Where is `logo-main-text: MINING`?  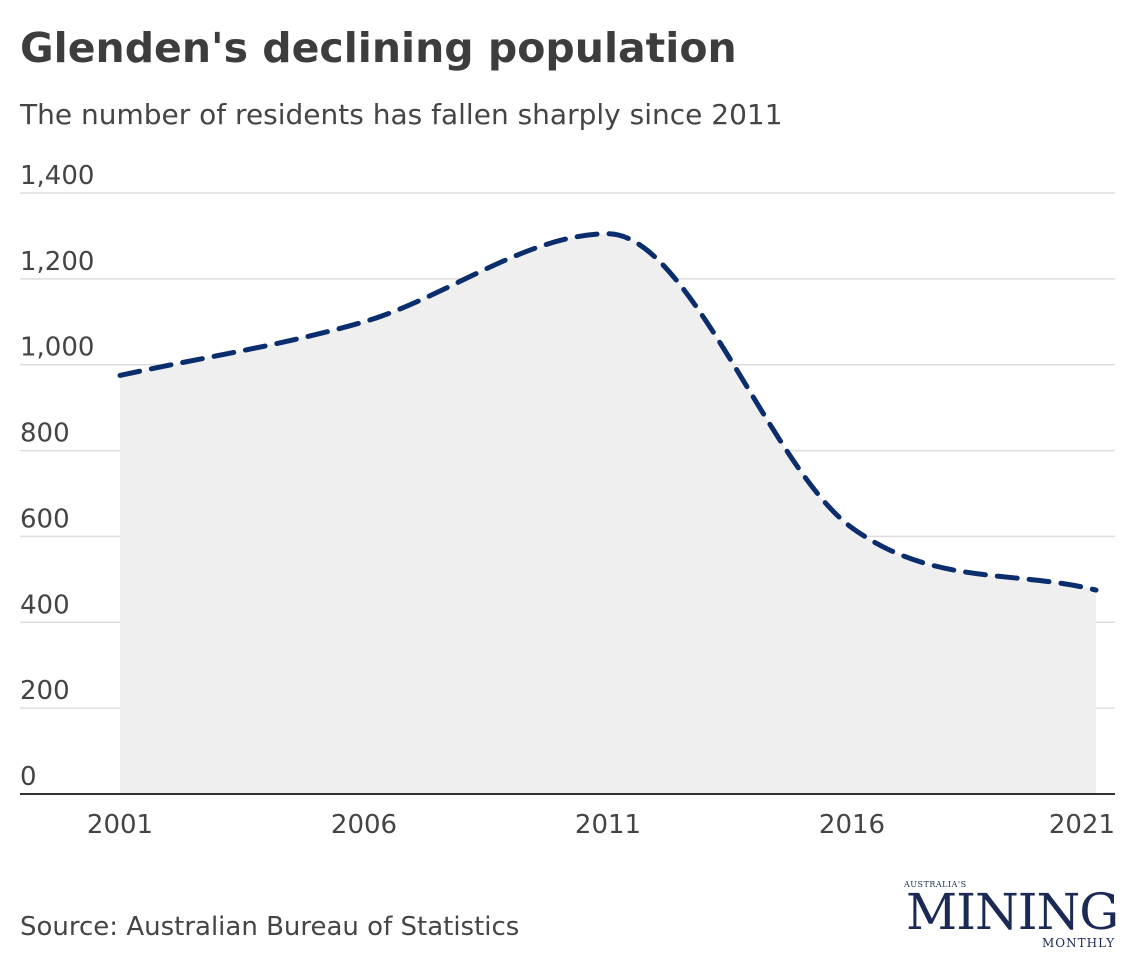
logo-main-text: MINING is located at coordinates (1012, 912).